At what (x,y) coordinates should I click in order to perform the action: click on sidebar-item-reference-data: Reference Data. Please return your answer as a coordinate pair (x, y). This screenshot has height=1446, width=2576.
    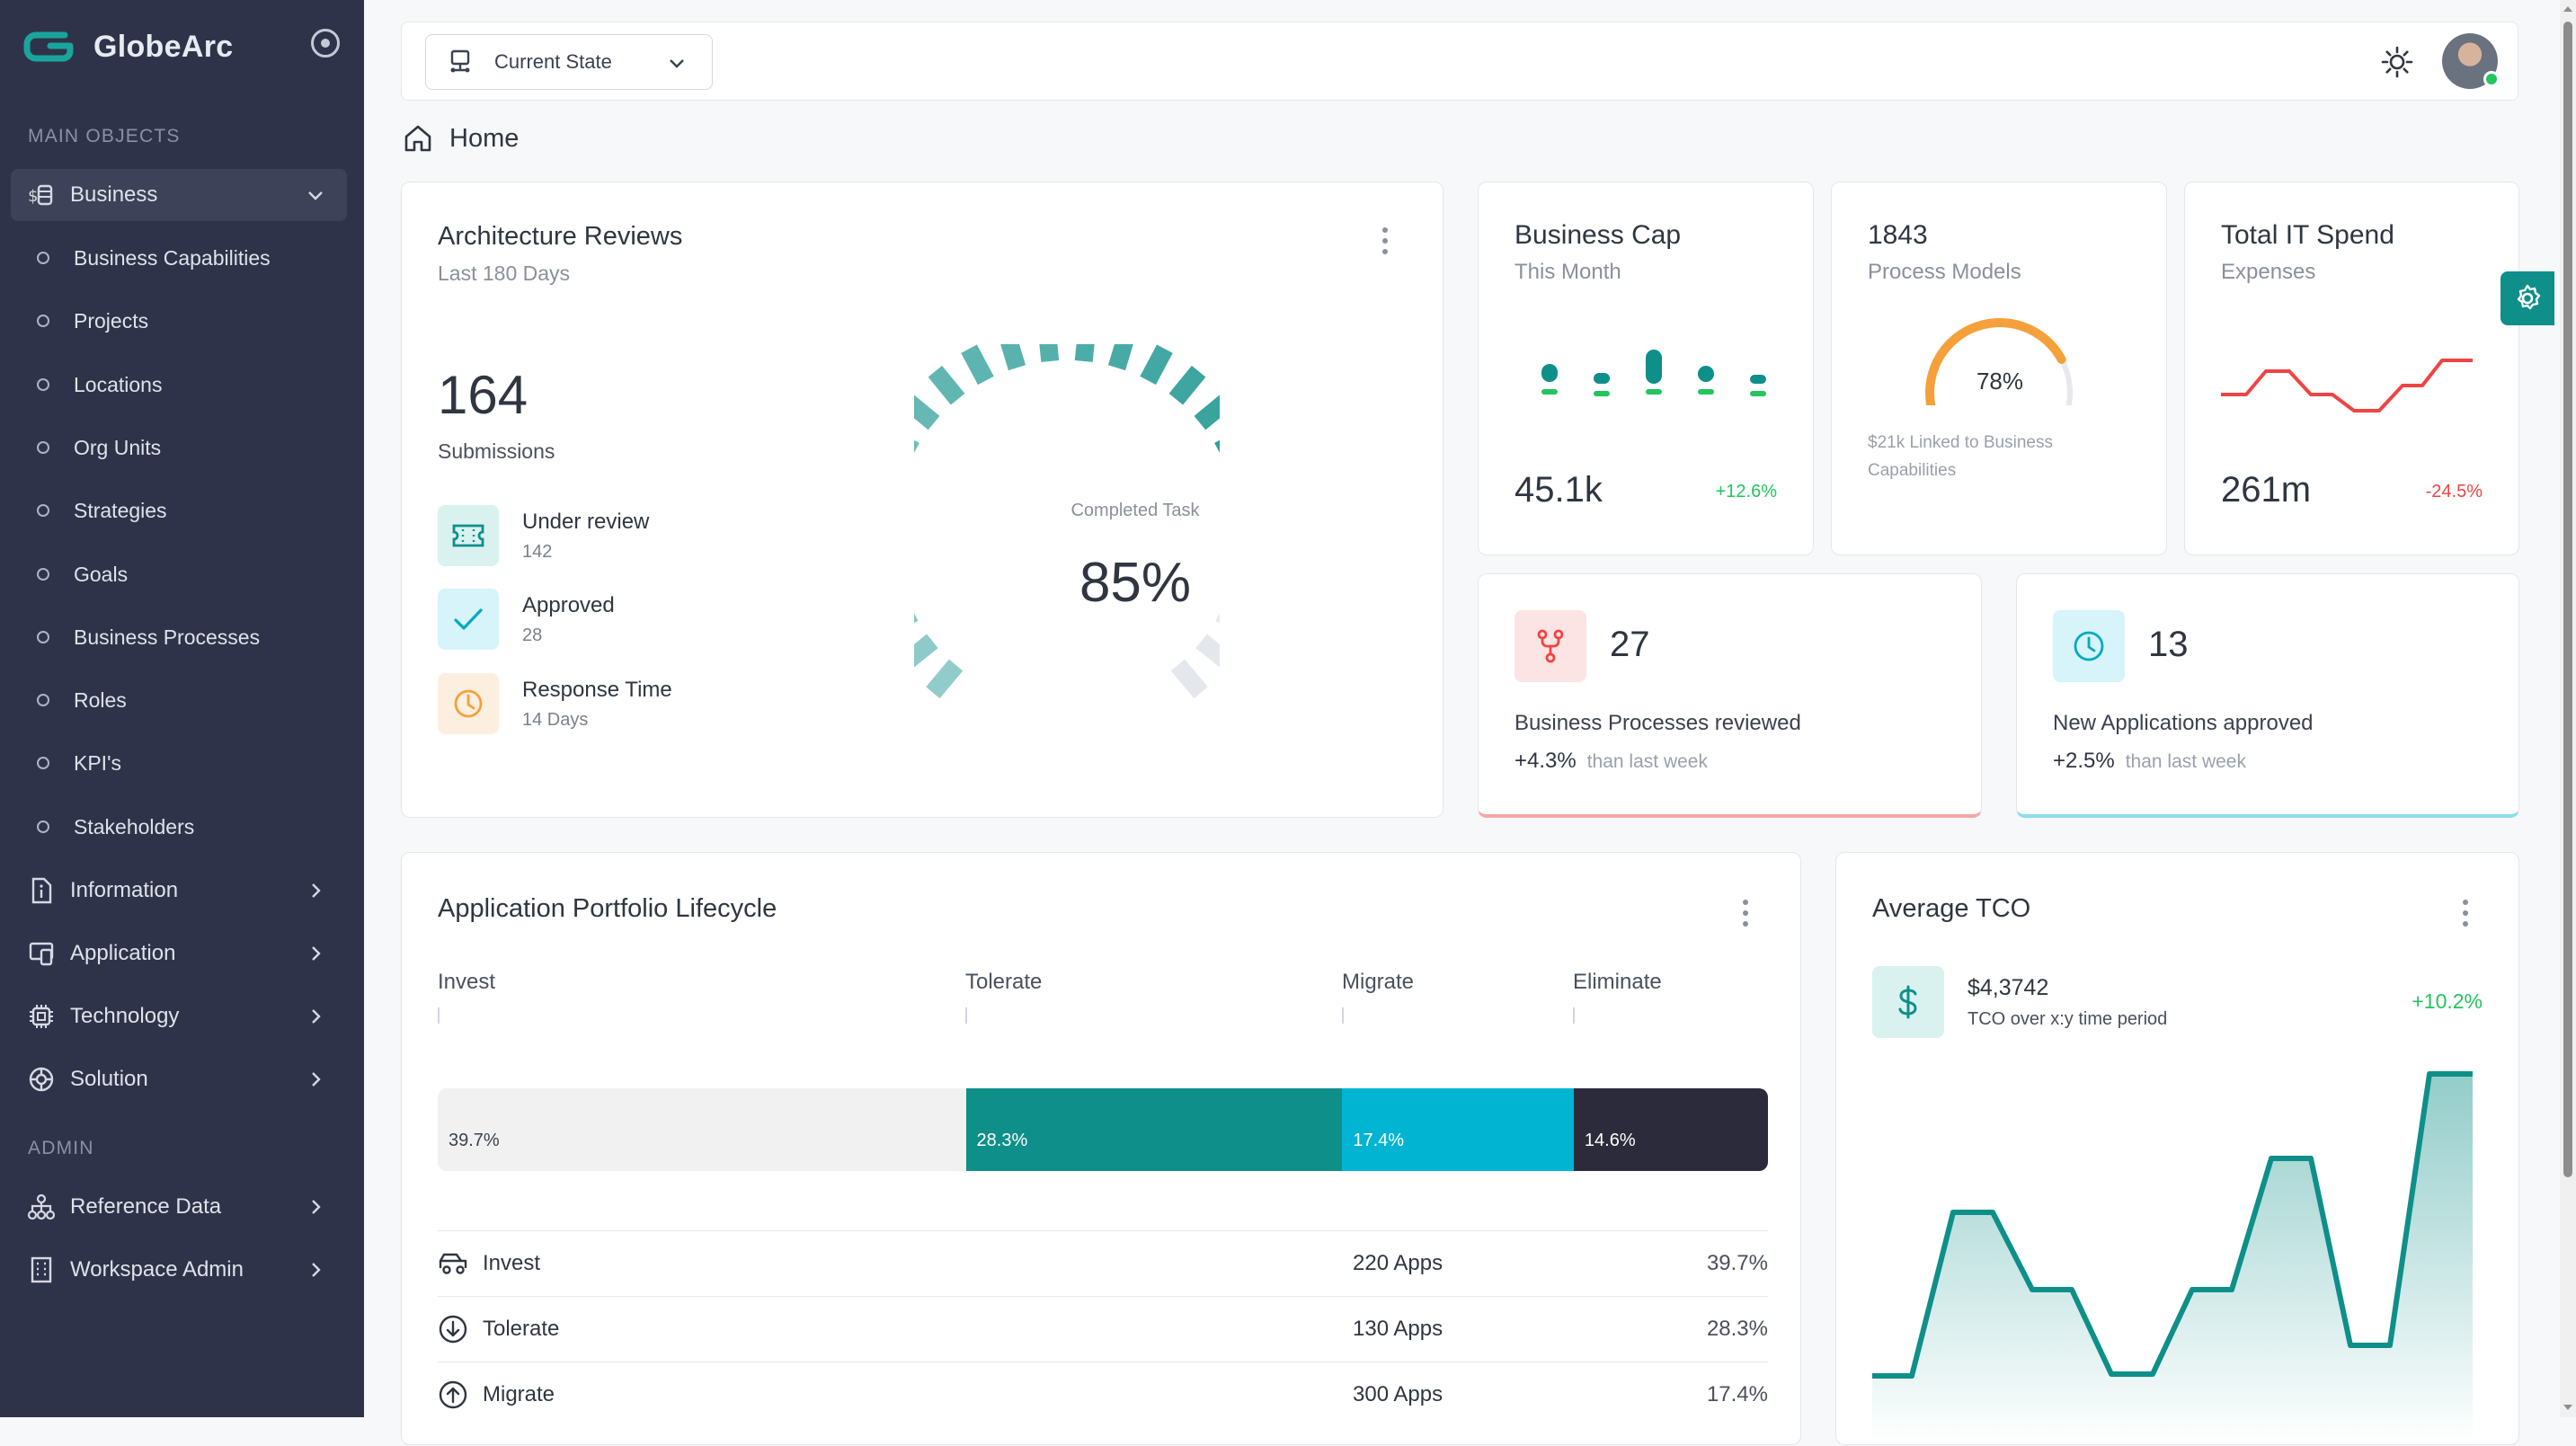
    Looking at the image, I should click on (179, 1207).